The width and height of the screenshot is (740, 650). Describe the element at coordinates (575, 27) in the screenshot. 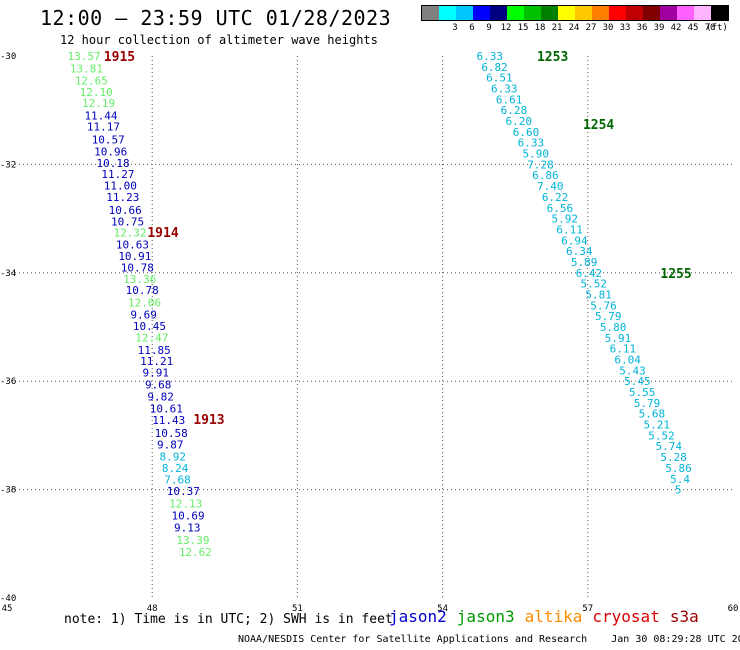

I see `legend-labels: 3 6 9 12 15 18 21 24 27 30 33 36 39 42 45 70 (ft)` at that location.